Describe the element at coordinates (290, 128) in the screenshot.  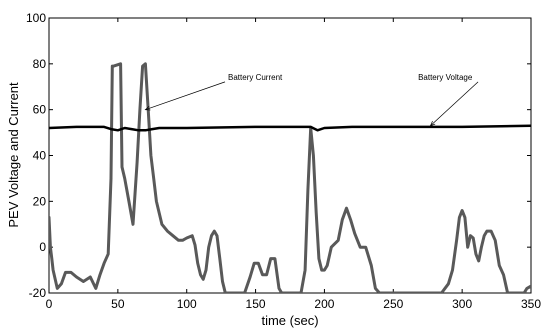
I see `battery-voltage-line` at that location.